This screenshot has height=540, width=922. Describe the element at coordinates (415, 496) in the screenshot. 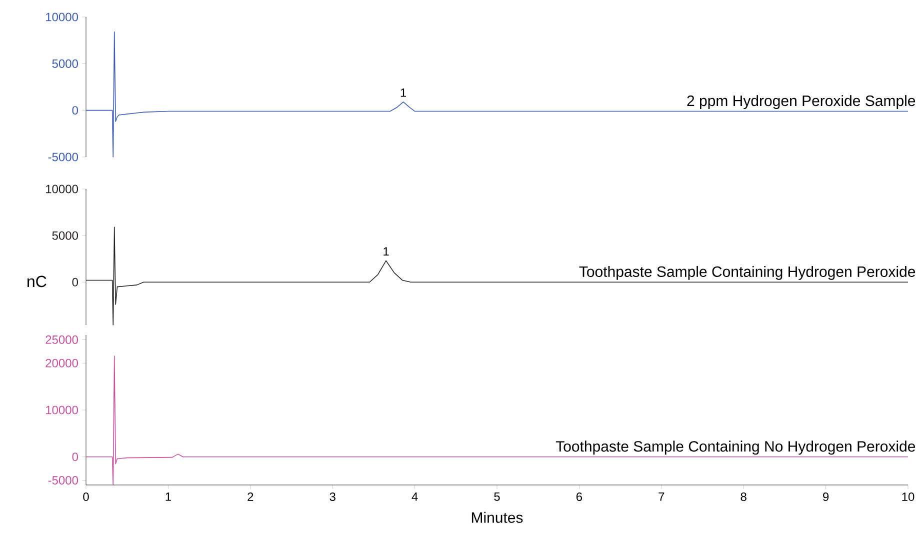

I see `x-tick-label: 4` at that location.